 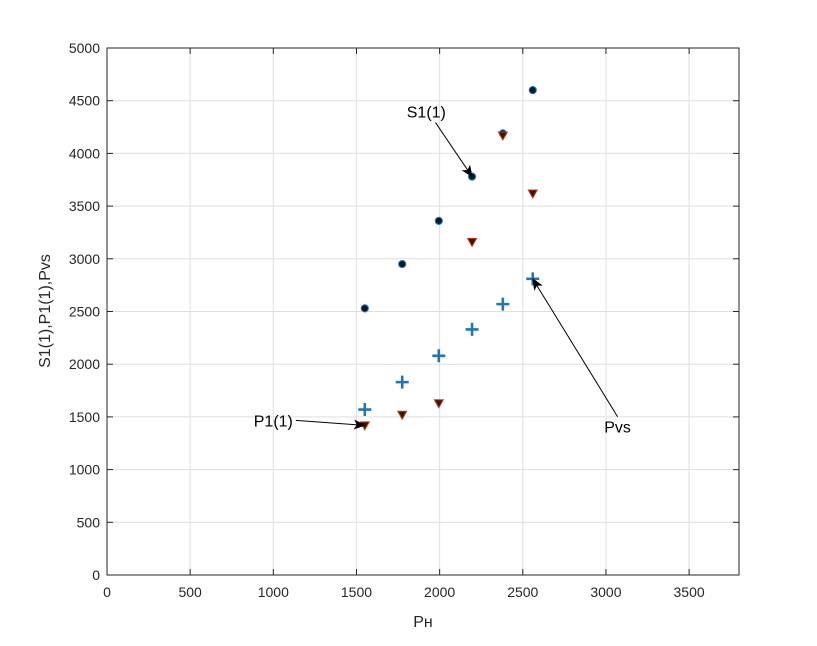 What do you see at coordinates (439, 592) in the screenshot?
I see `x-tick-label: 2000` at bounding box center [439, 592].